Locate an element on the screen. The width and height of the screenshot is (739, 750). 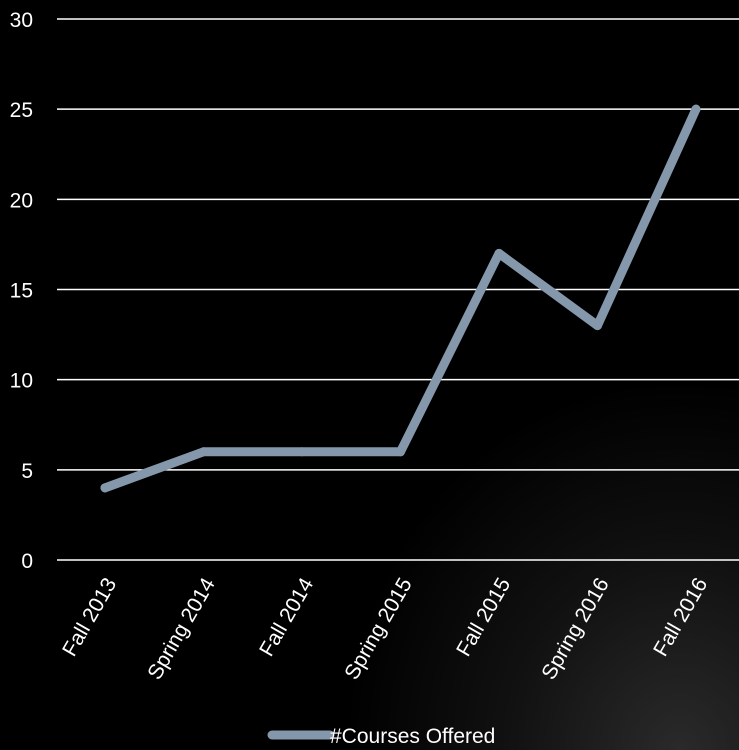
x-tick-label: Spring 2016 is located at coordinates (575, 629).